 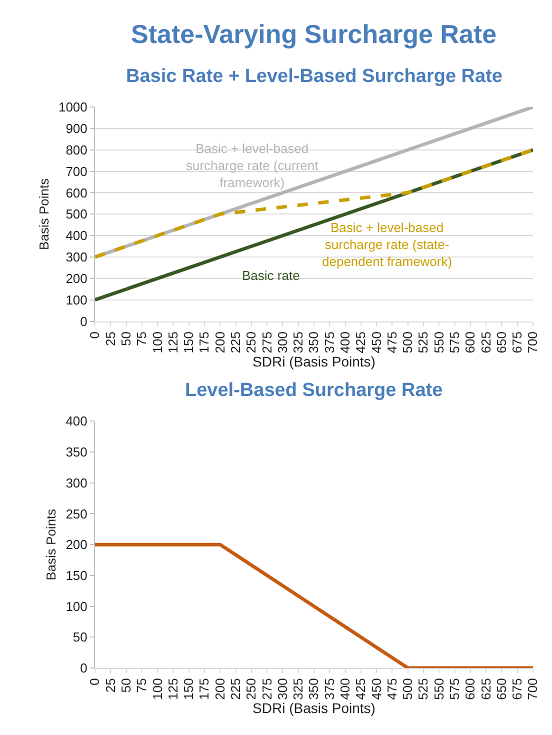 What do you see at coordinates (271, 275) in the screenshot?
I see `series-label: Basic rate` at bounding box center [271, 275].